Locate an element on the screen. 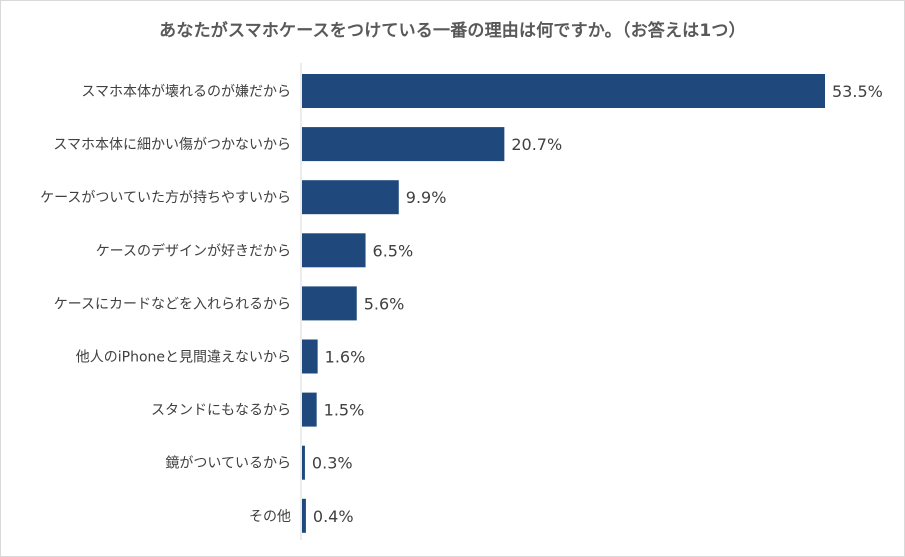 The image size is (905, 557). value-label: 20.7% is located at coordinates (536, 144).